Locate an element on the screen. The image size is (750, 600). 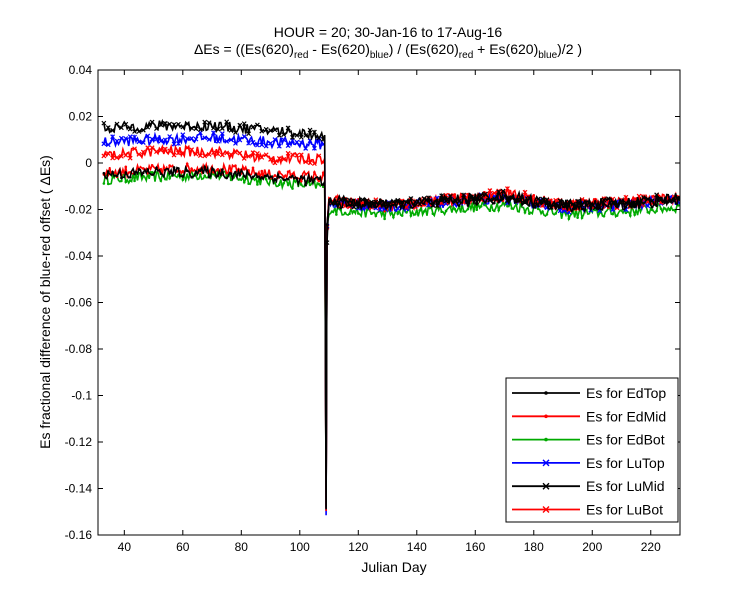
legend-label: Es for LuBot is located at coordinates (624, 510).